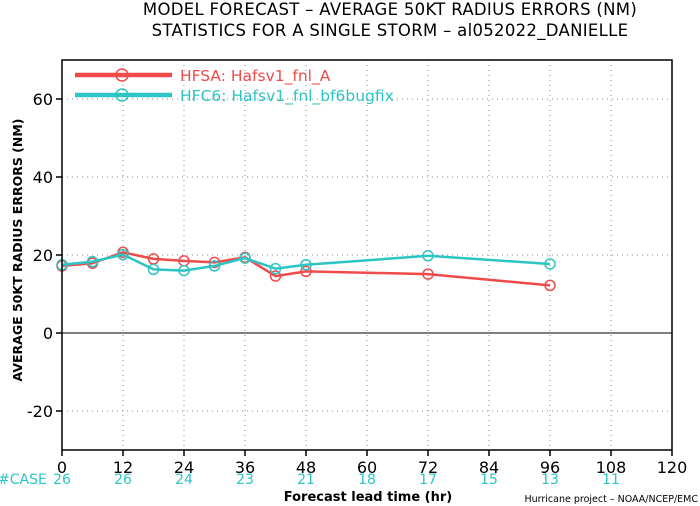 The width and height of the screenshot is (700, 506). What do you see at coordinates (123, 467) in the screenshot?
I see `x-tick-label: 12` at bounding box center [123, 467].